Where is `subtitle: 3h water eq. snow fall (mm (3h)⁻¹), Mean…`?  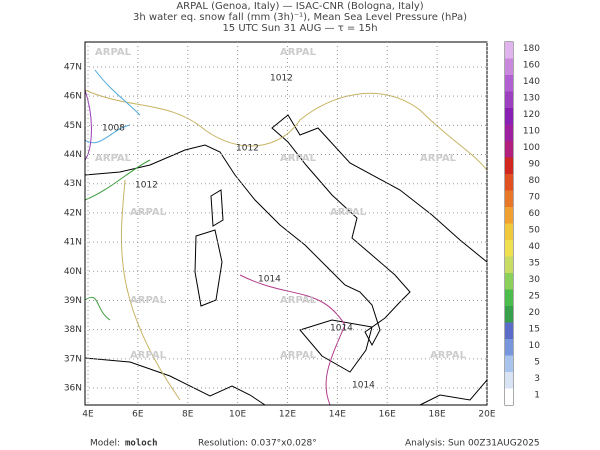
subtitle: 3h water eq. snow fall (mm (3h)⁻¹), Mean… is located at coordinates (300, 17).